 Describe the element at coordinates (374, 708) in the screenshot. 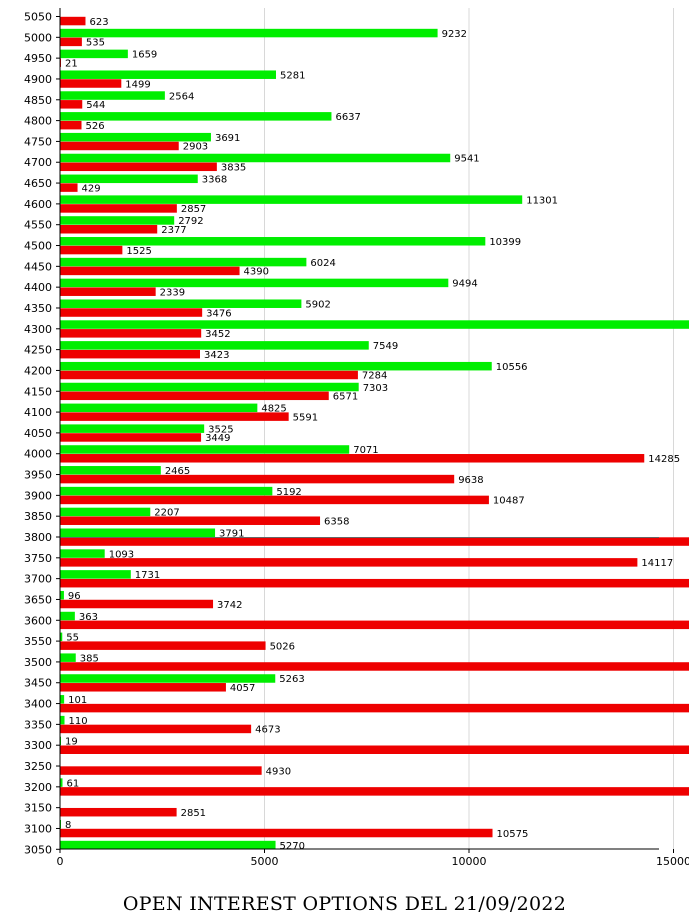

I see `bar-3400-s1` at that location.